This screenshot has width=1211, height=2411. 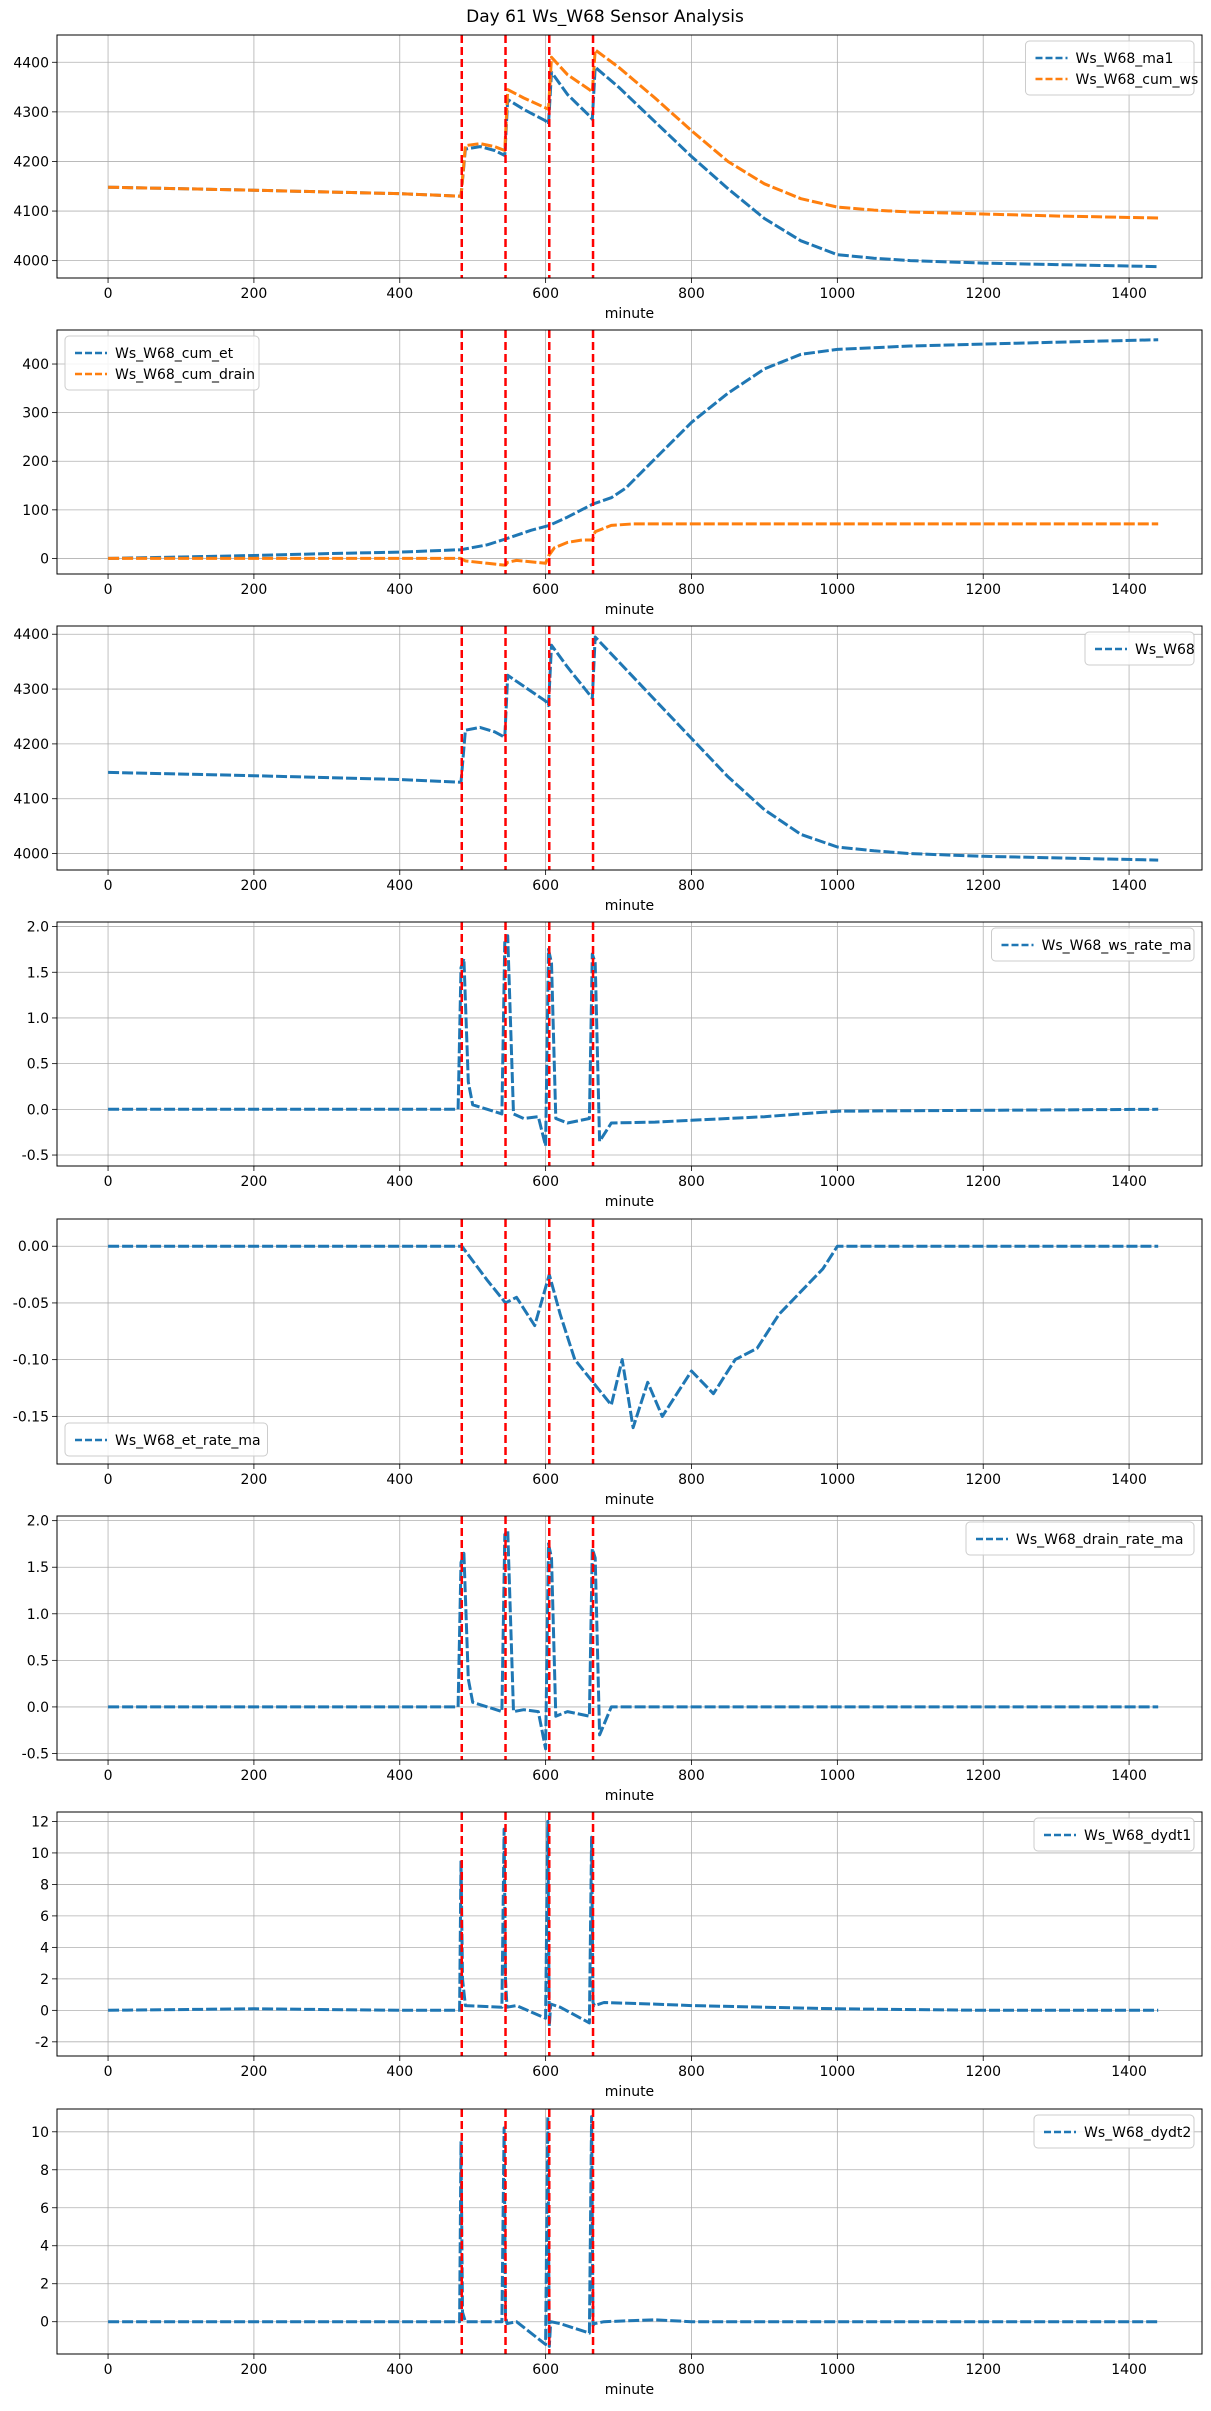 What do you see at coordinates (44, 2209) in the screenshot?
I see `y-tick-label: 6` at bounding box center [44, 2209].